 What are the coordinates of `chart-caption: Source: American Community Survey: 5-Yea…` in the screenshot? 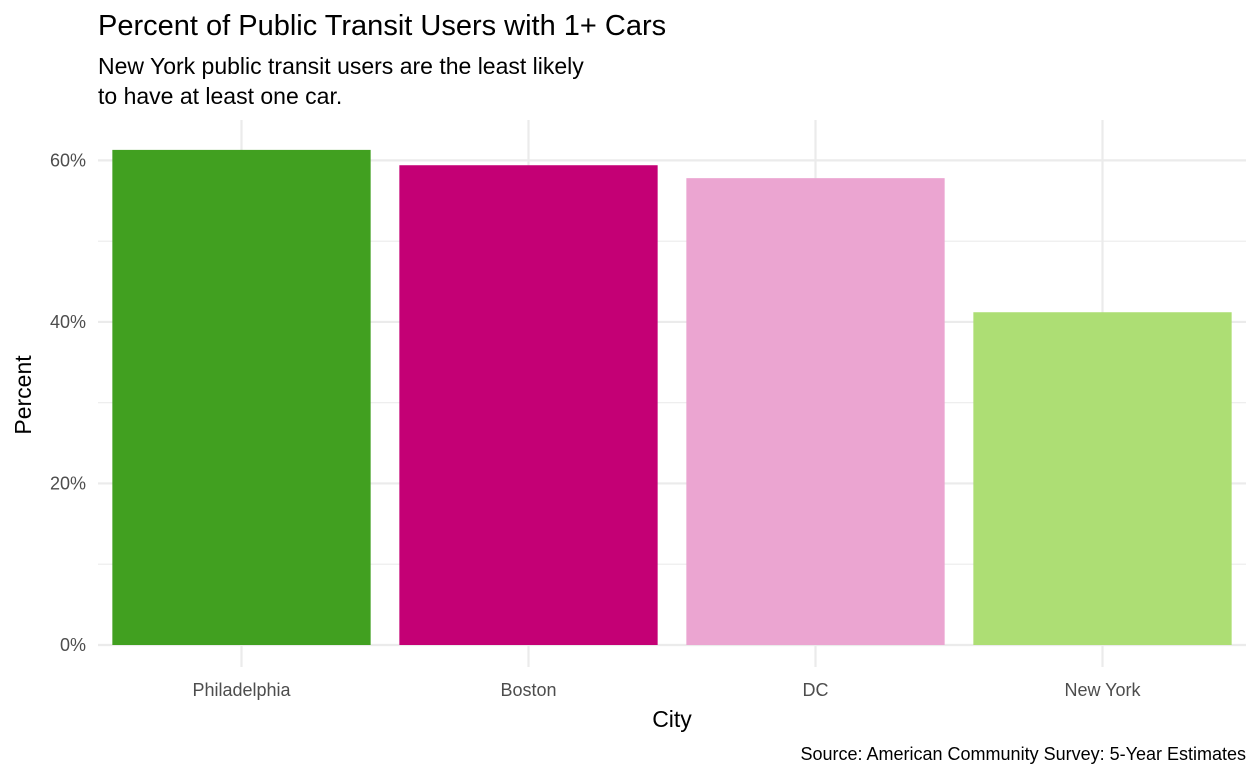 It's located at (1023, 754).